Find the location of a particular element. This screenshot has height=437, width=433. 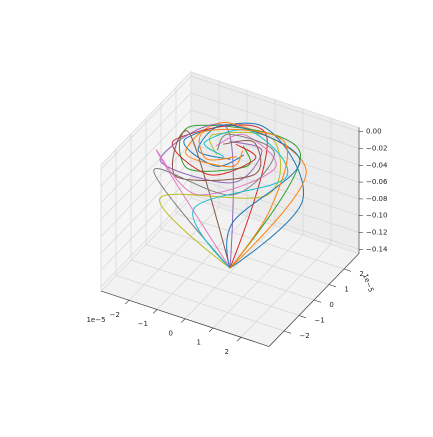

x-offset-label: 1e−5 is located at coordinates (95, 320).